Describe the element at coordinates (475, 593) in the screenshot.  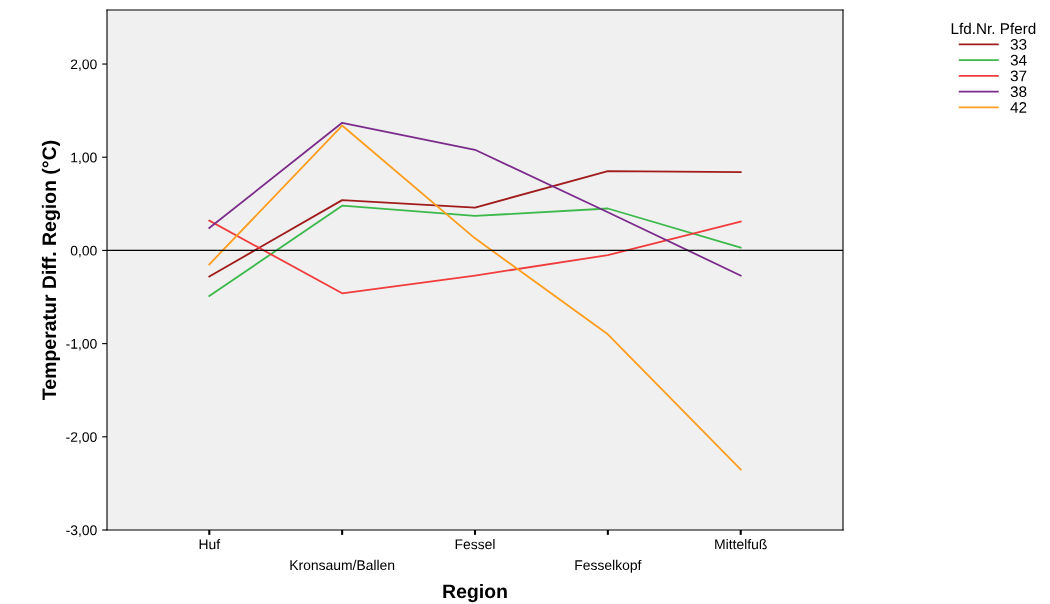
I see `x-axis-title: Region` at that location.